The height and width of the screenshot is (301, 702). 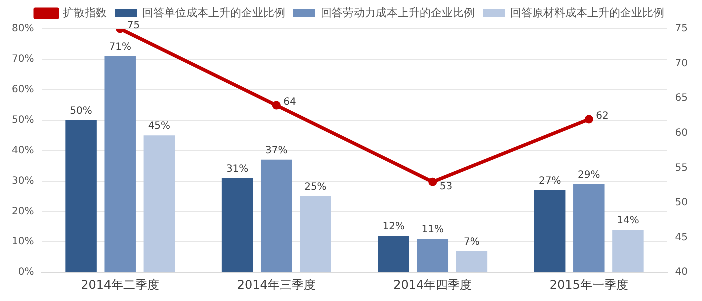 What do you see at coordinates (26, 272) in the screenshot?
I see `y-tick-label: 0%` at bounding box center [26, 272].